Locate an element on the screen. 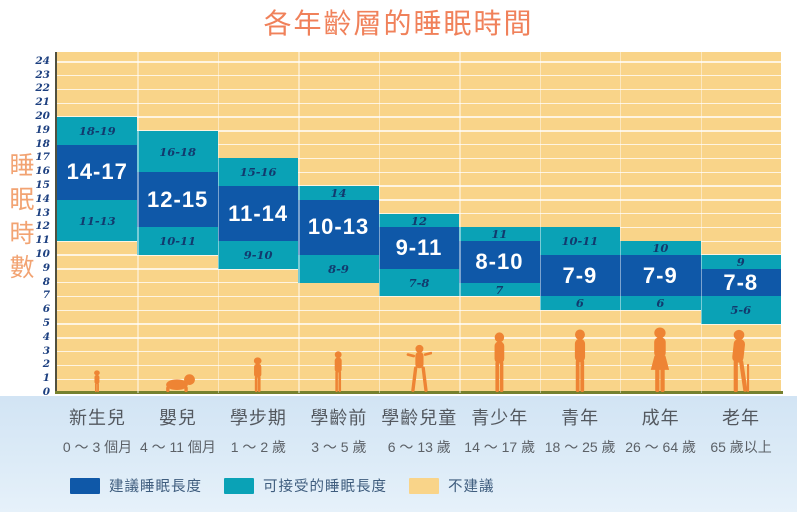 The height and width of the screenshot is (512, 797). category-age-range: 3 ～ 5 歲 is located at coordinates (339, 447).